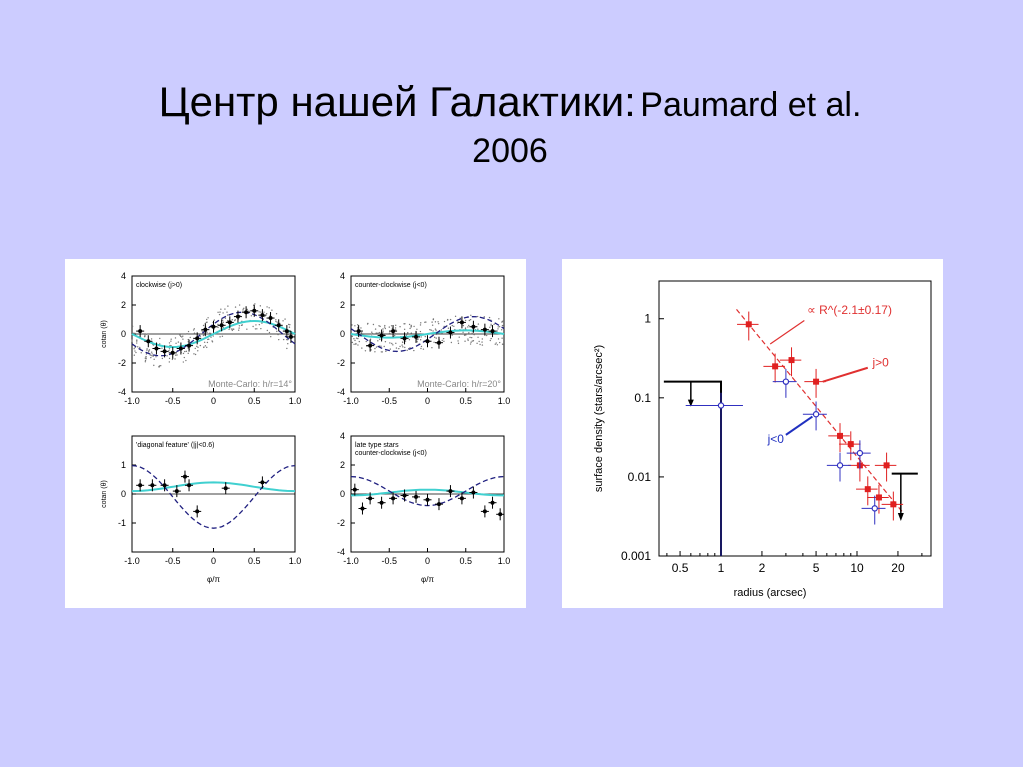 The image size is (1023, 767). I want to click on y-tick-label-3-2: 0, so click(342, 494).